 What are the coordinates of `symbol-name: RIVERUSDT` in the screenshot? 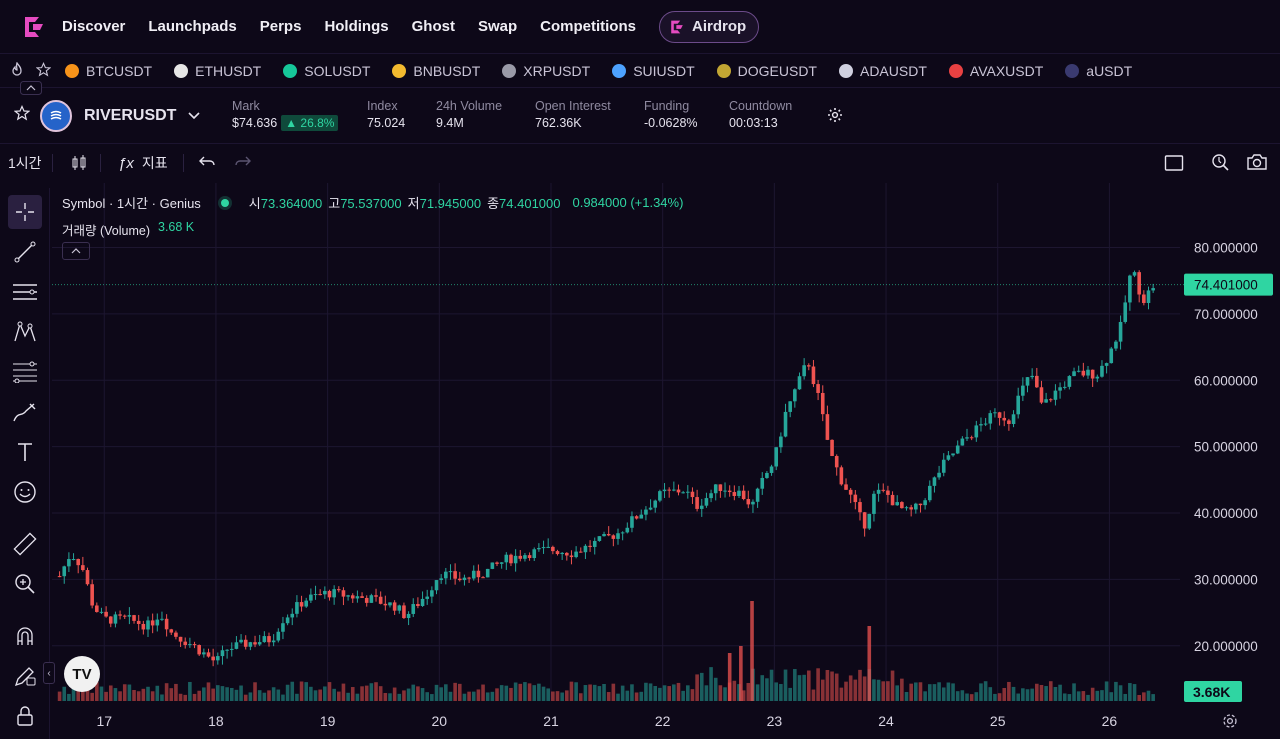 It's located at (130, 115).